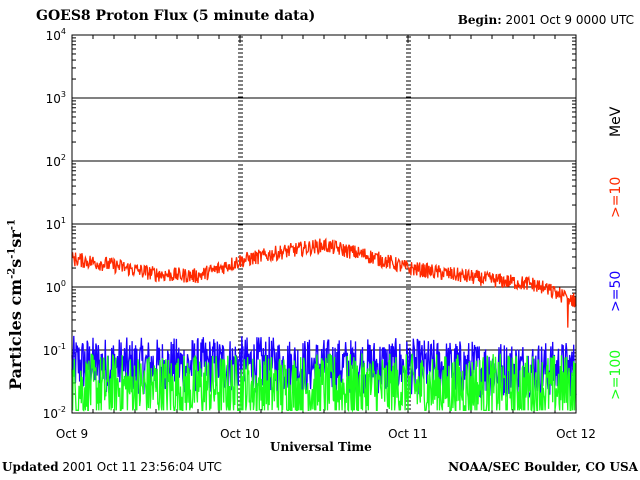  What do you see at coordinates (30, 467) in the screenshot?
I see `updated-label: Updated` at bounding box center [30, 467].